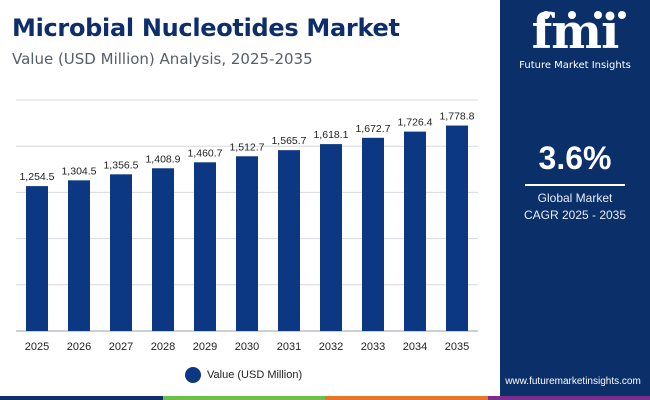  I want to click on logo-mark: fmi, so click(575, 32).